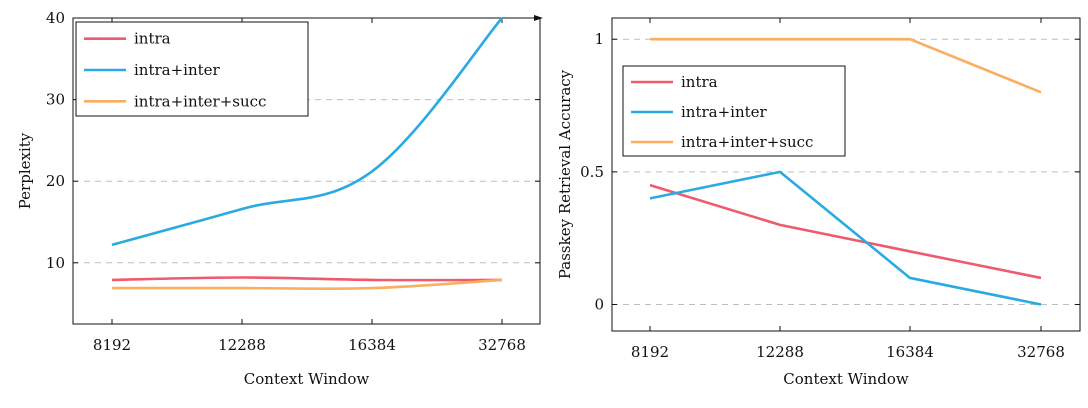 This screenshot has height=408, width=1088. Describe the element at coordinates (55, 100) in the screenshot. I see `y-tick-label: 30` at that location.